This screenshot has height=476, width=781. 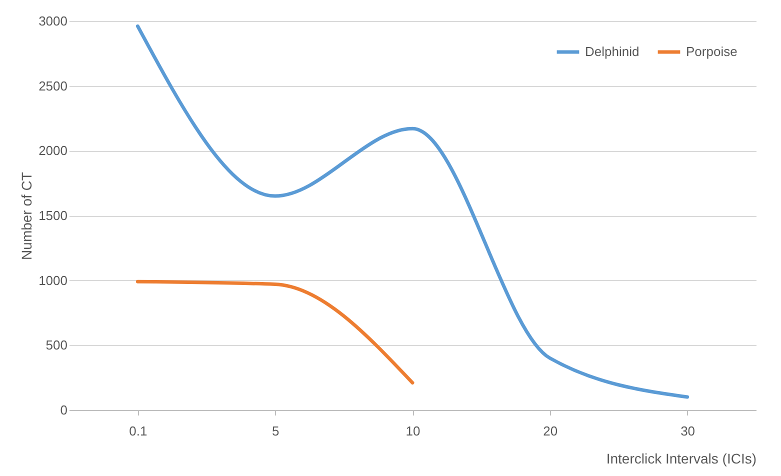 I want to click on y-tick-label: 2500, so click(x=53, y=86).